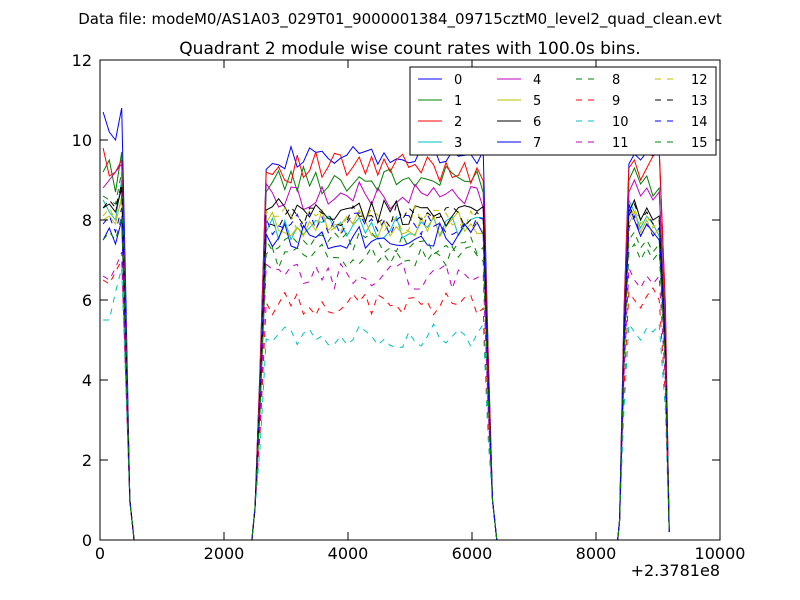 The image size is (800, 600). What do you see at coordinates (596, 553) in the screenshot?
I see `x-tick-label: 8000` at bounding box center [596, 553].